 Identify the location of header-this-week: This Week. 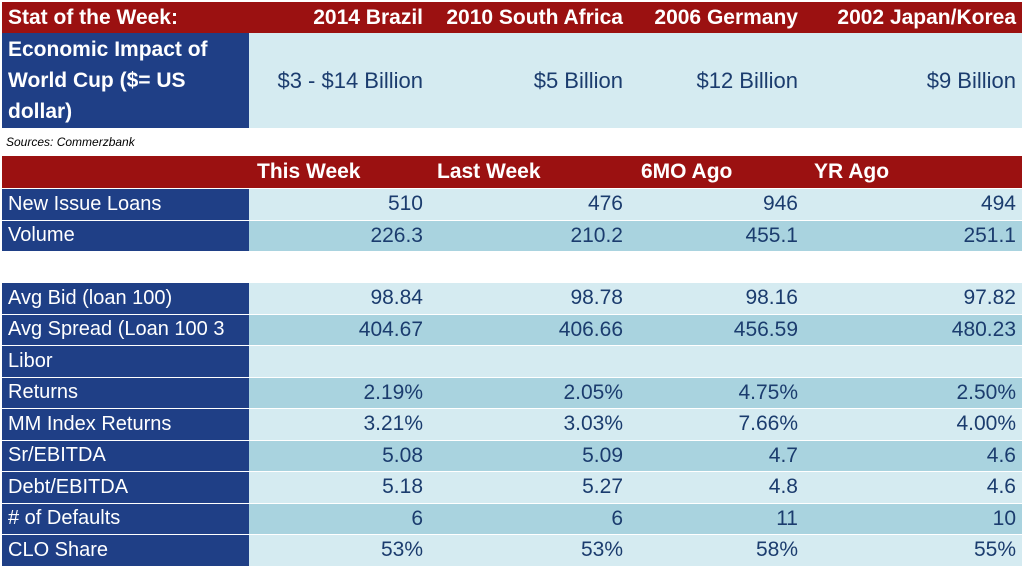
(339, 172).